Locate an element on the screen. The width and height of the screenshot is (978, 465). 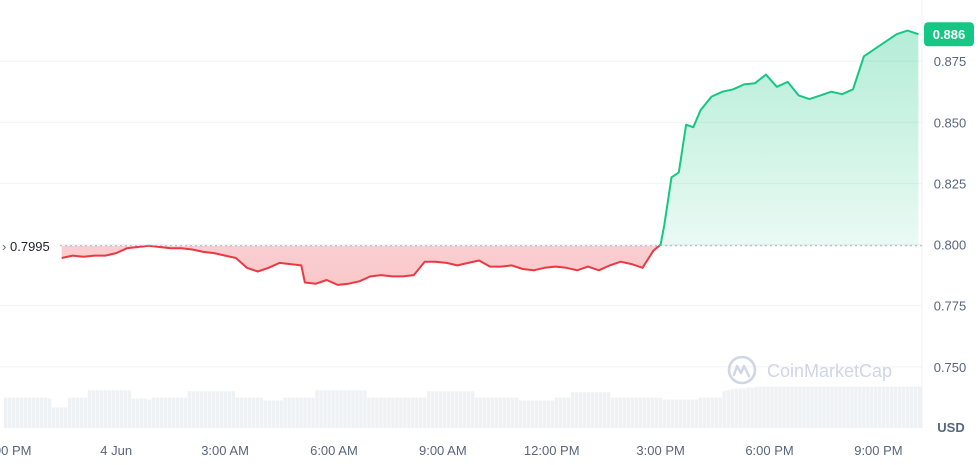
baseline: › 0.7995 is located at coordinates (461, 245).